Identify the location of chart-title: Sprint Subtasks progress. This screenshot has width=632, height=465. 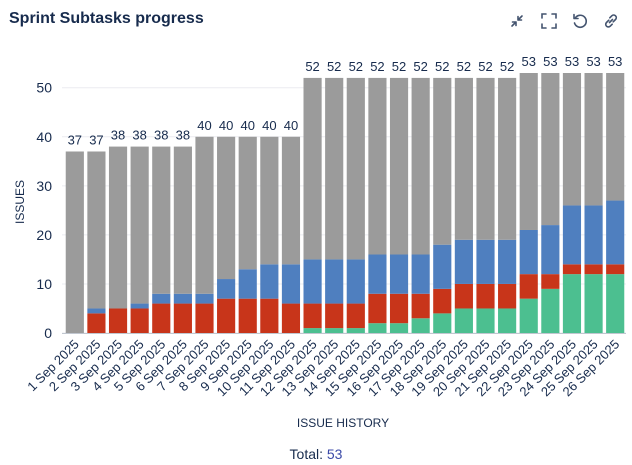
(106, 18).